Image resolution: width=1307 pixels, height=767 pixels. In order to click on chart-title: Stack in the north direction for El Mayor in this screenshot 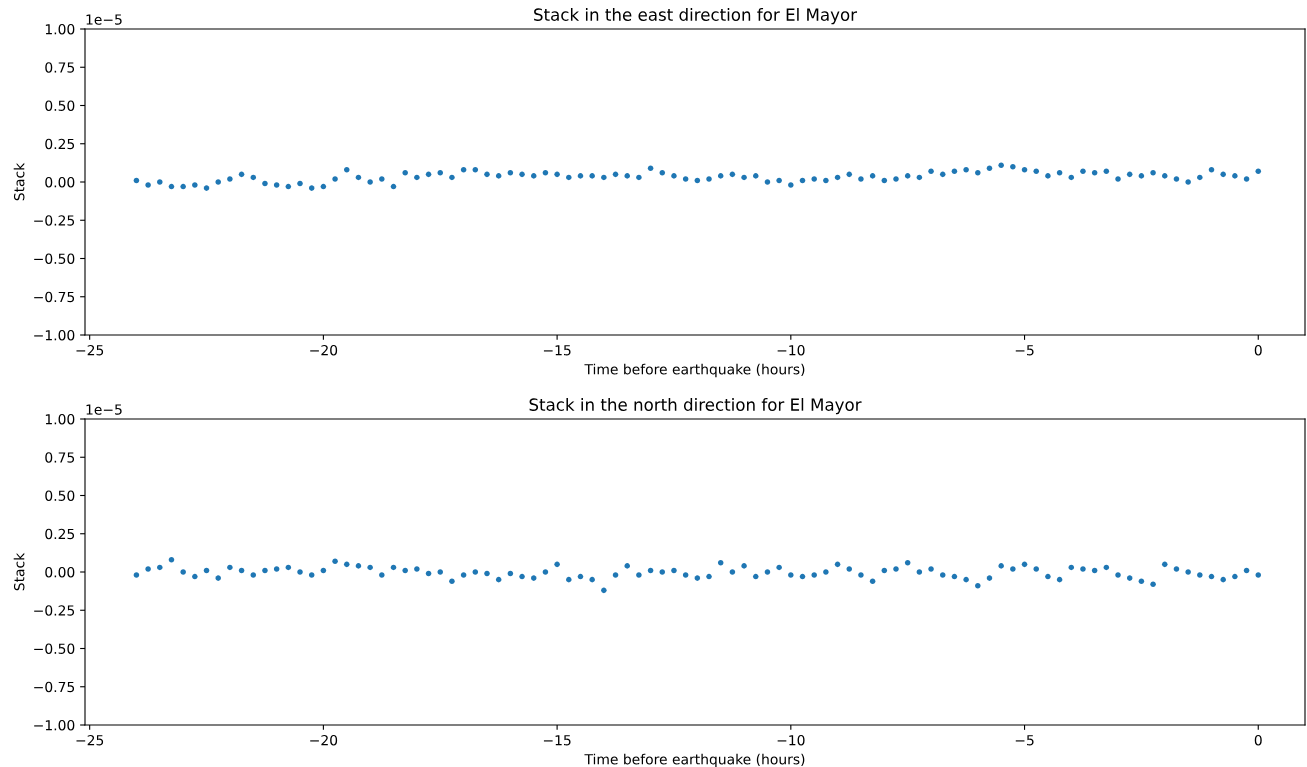, I will do `click(695, 406)`.